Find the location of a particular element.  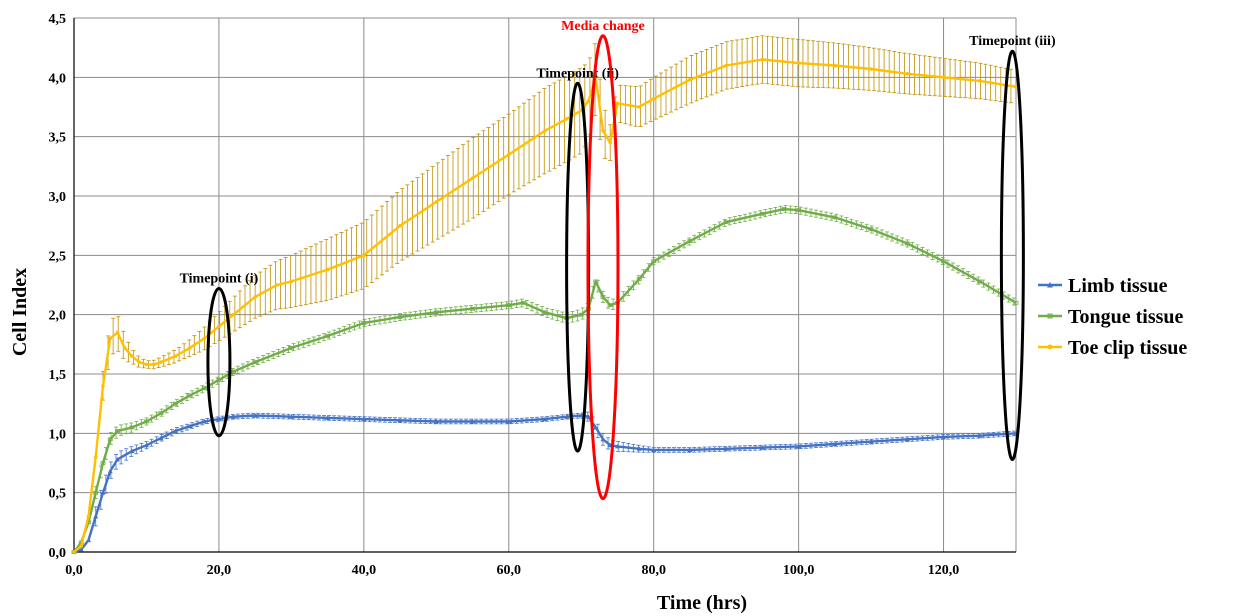

y-tick-label: 0,0 is located at coordinates (58, 553).